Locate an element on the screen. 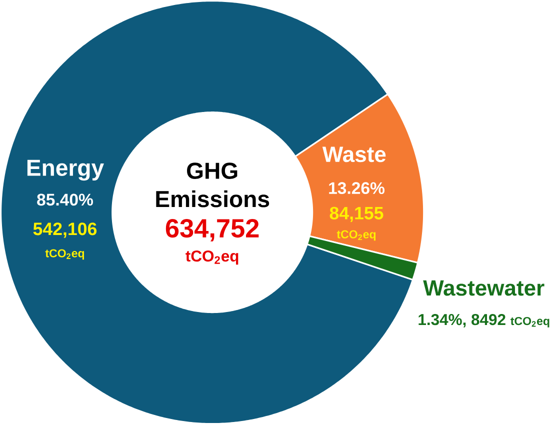 Image resolution: width=550 pixels, height=425 pixels. data-label: 8492 is located at coordinates (489, 320).